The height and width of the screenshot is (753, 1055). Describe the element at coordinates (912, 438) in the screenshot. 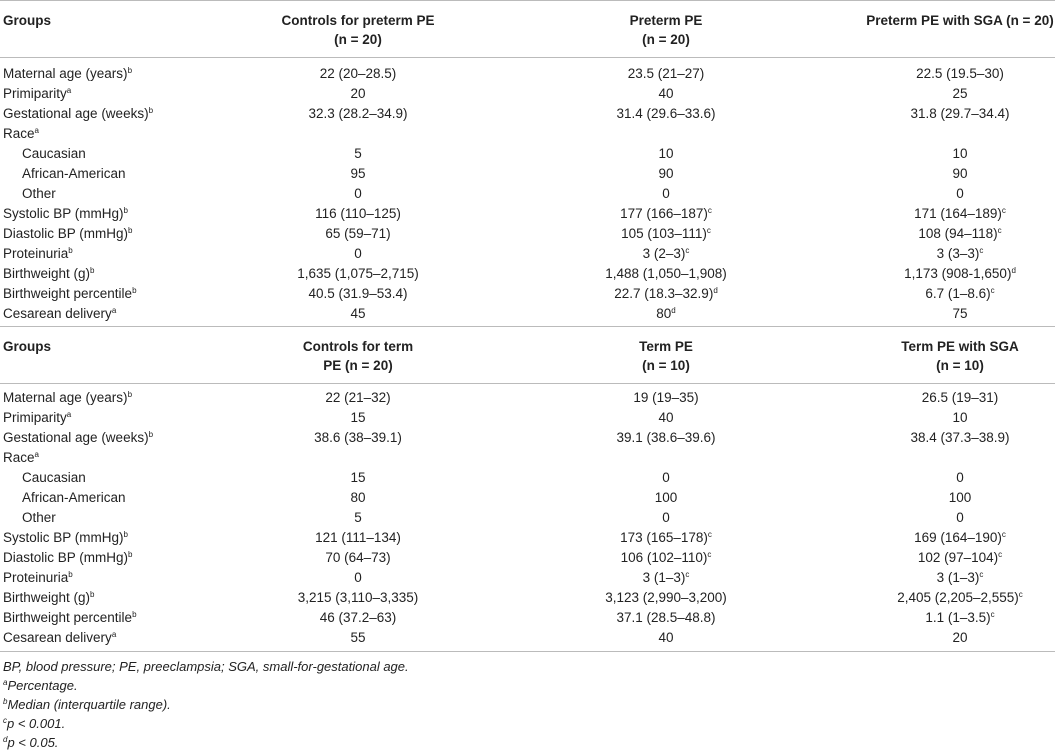

I see `value-cell: 38.4 (37.3–38.9)` at that location.